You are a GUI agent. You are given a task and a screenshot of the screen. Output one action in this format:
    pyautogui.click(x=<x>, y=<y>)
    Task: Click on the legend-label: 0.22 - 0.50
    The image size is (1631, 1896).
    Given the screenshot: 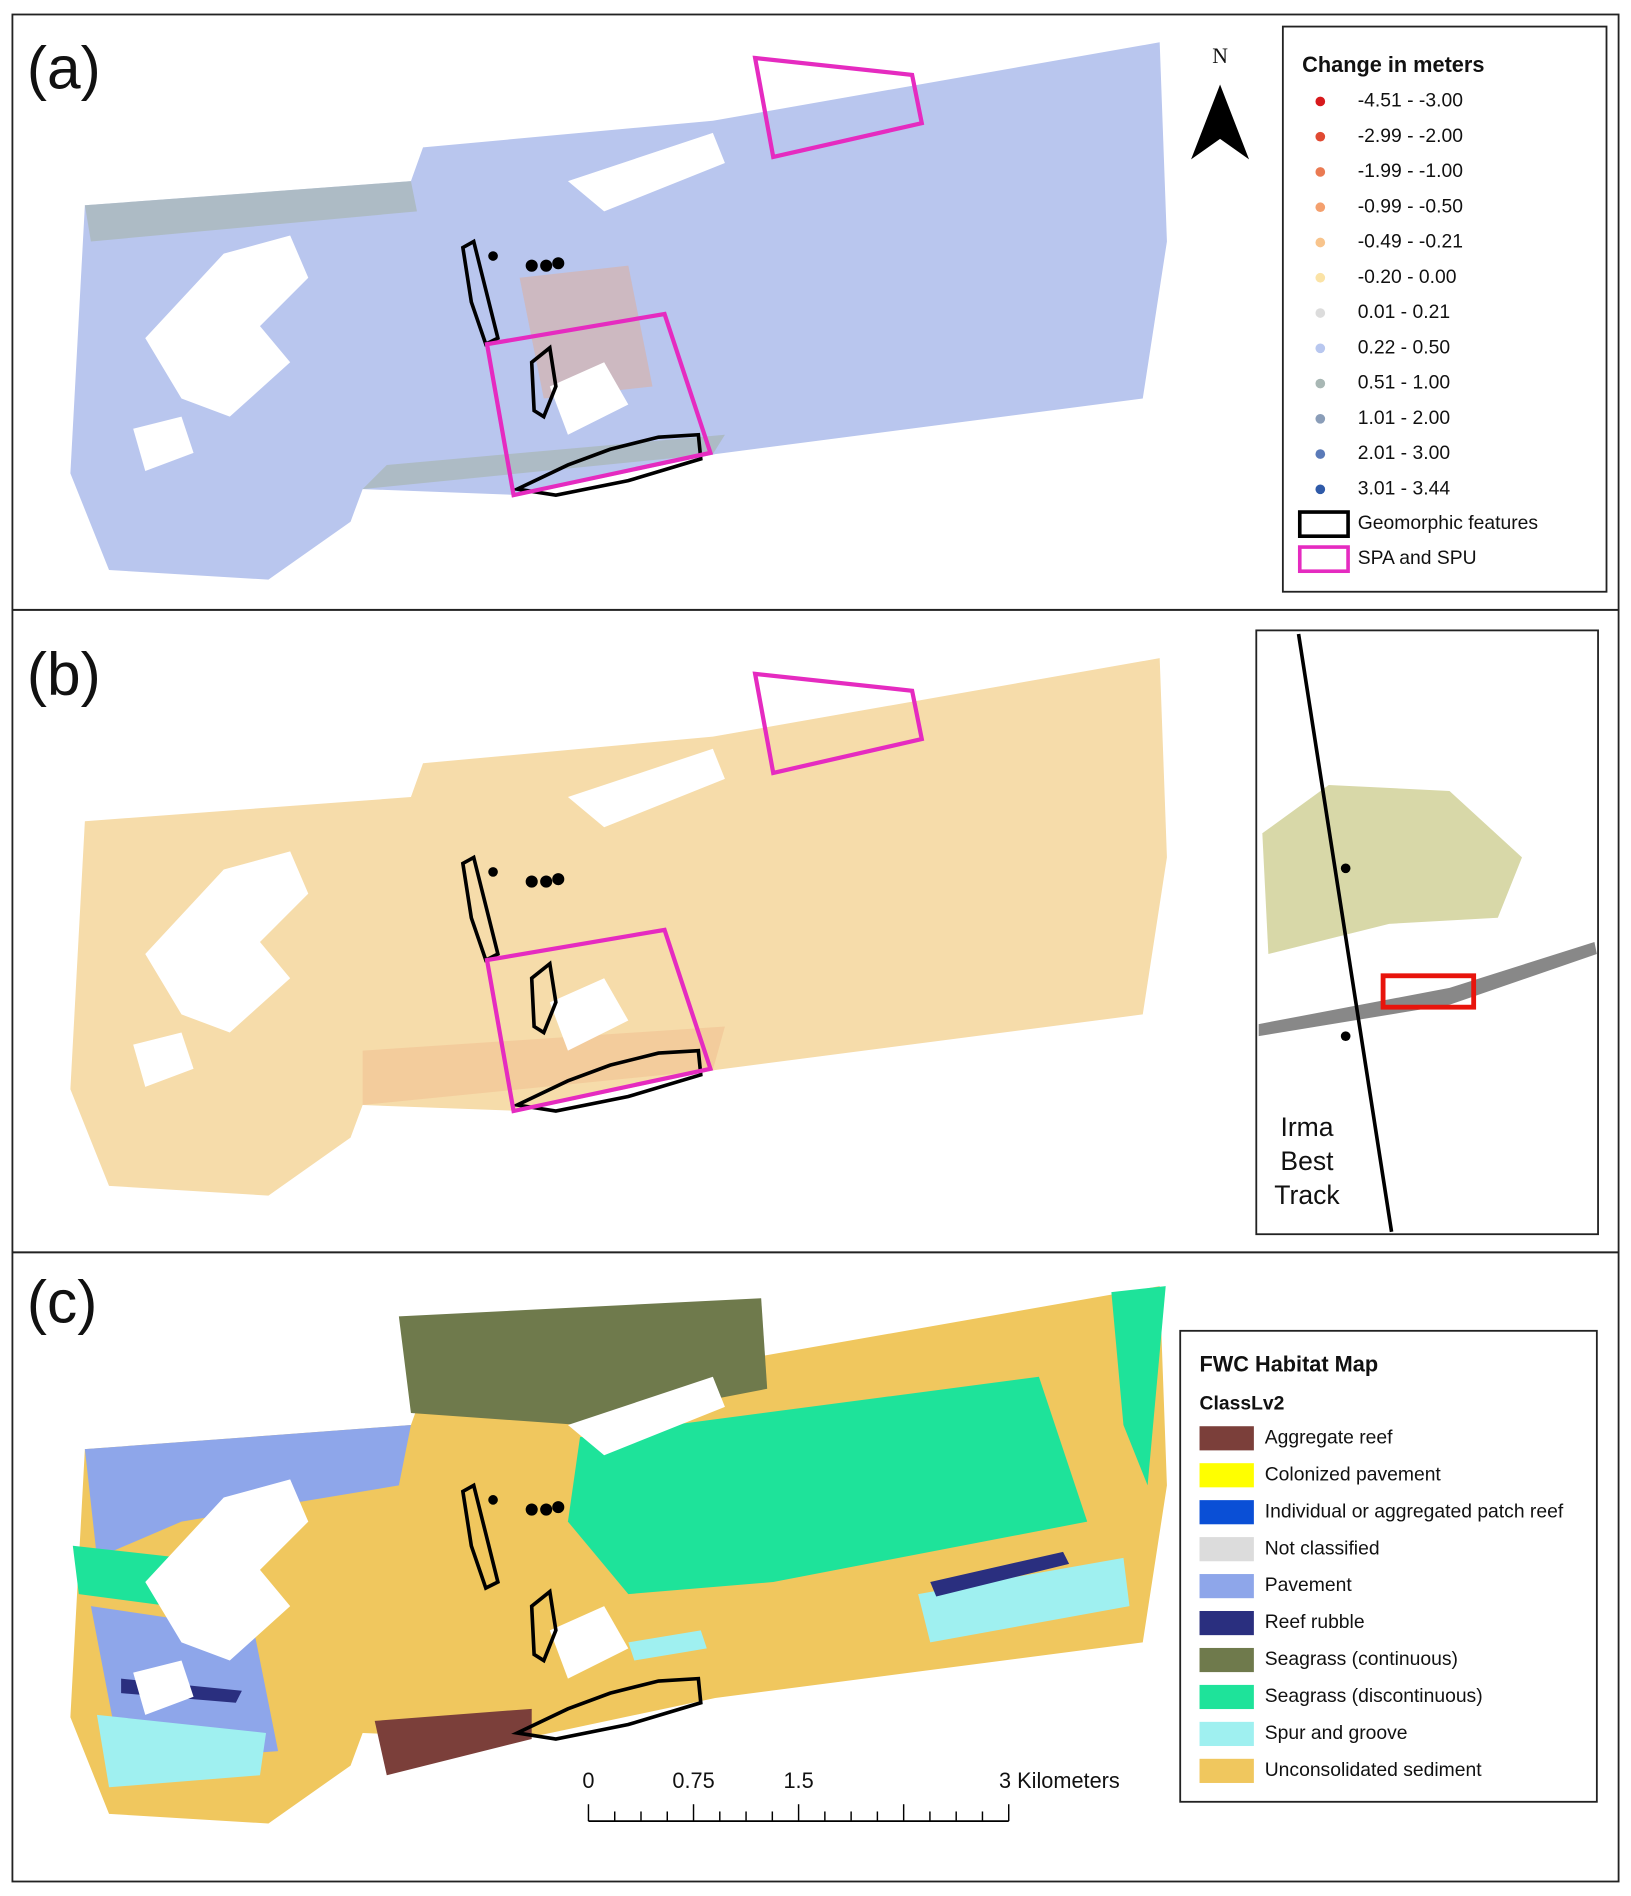 What is the action you would take?
    pyautogui.click(x=1404, y=347)
    